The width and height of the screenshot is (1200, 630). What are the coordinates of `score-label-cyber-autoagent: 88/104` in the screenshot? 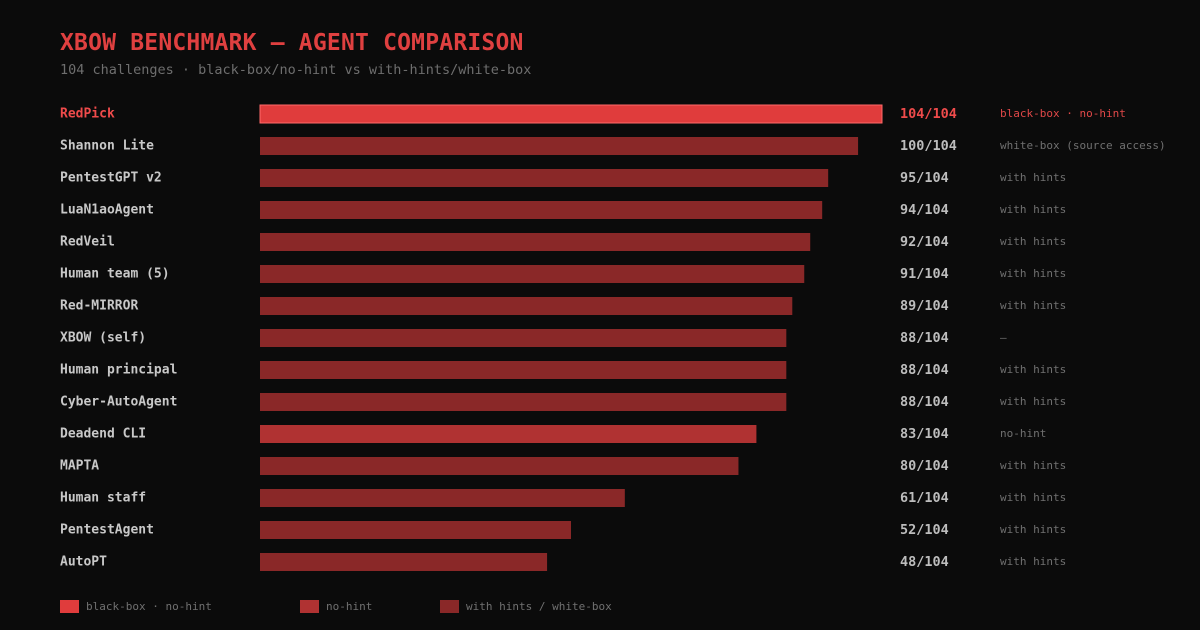 It's located at (924, 402).